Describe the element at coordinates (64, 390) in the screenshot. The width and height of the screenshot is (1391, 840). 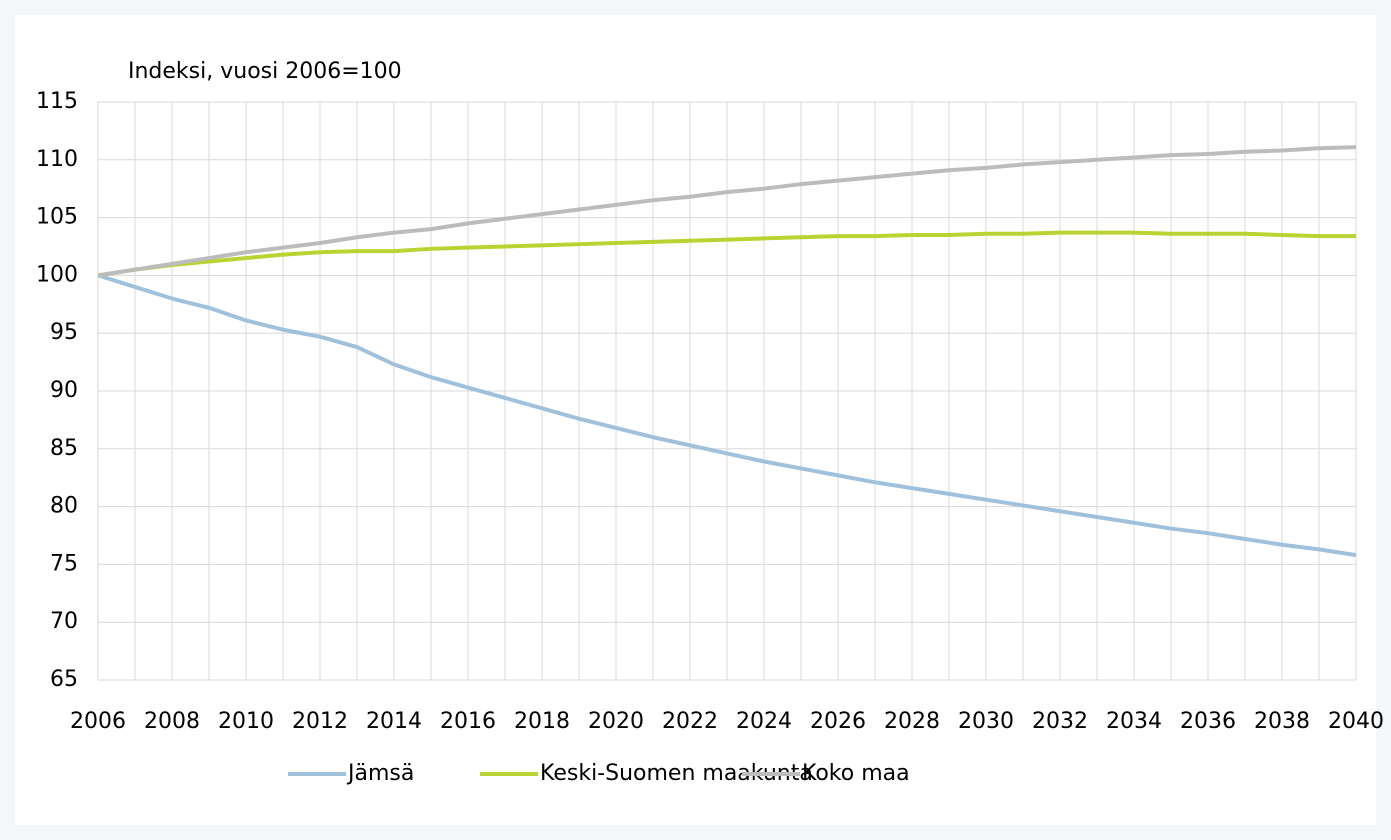
I see `y-tick-label: 90` at that location.